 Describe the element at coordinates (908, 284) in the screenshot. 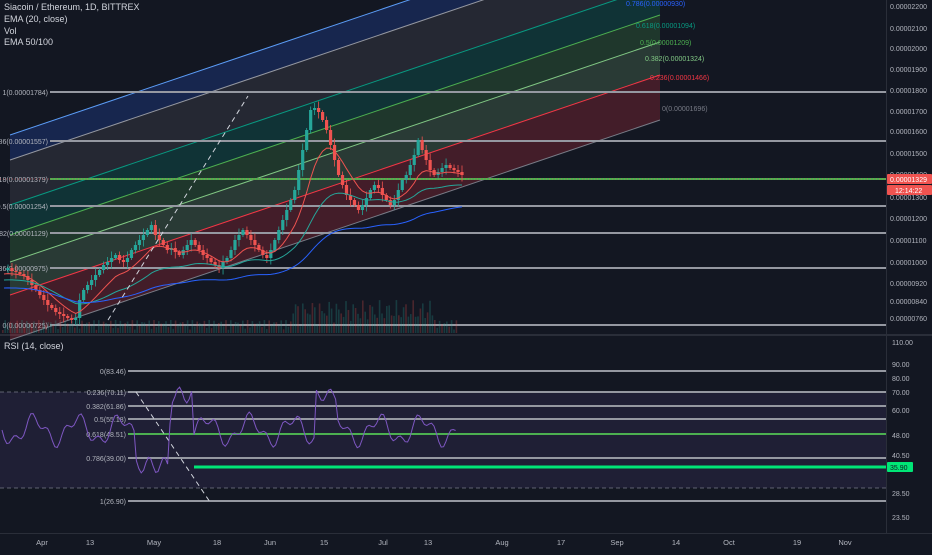

I see `price-axis-tick: 0.00000920` at that location.